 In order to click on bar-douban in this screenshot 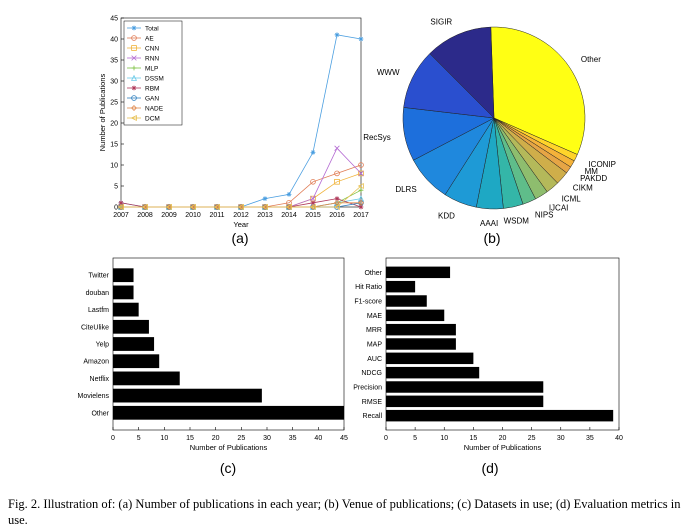, I will do `click(123, 292)`.